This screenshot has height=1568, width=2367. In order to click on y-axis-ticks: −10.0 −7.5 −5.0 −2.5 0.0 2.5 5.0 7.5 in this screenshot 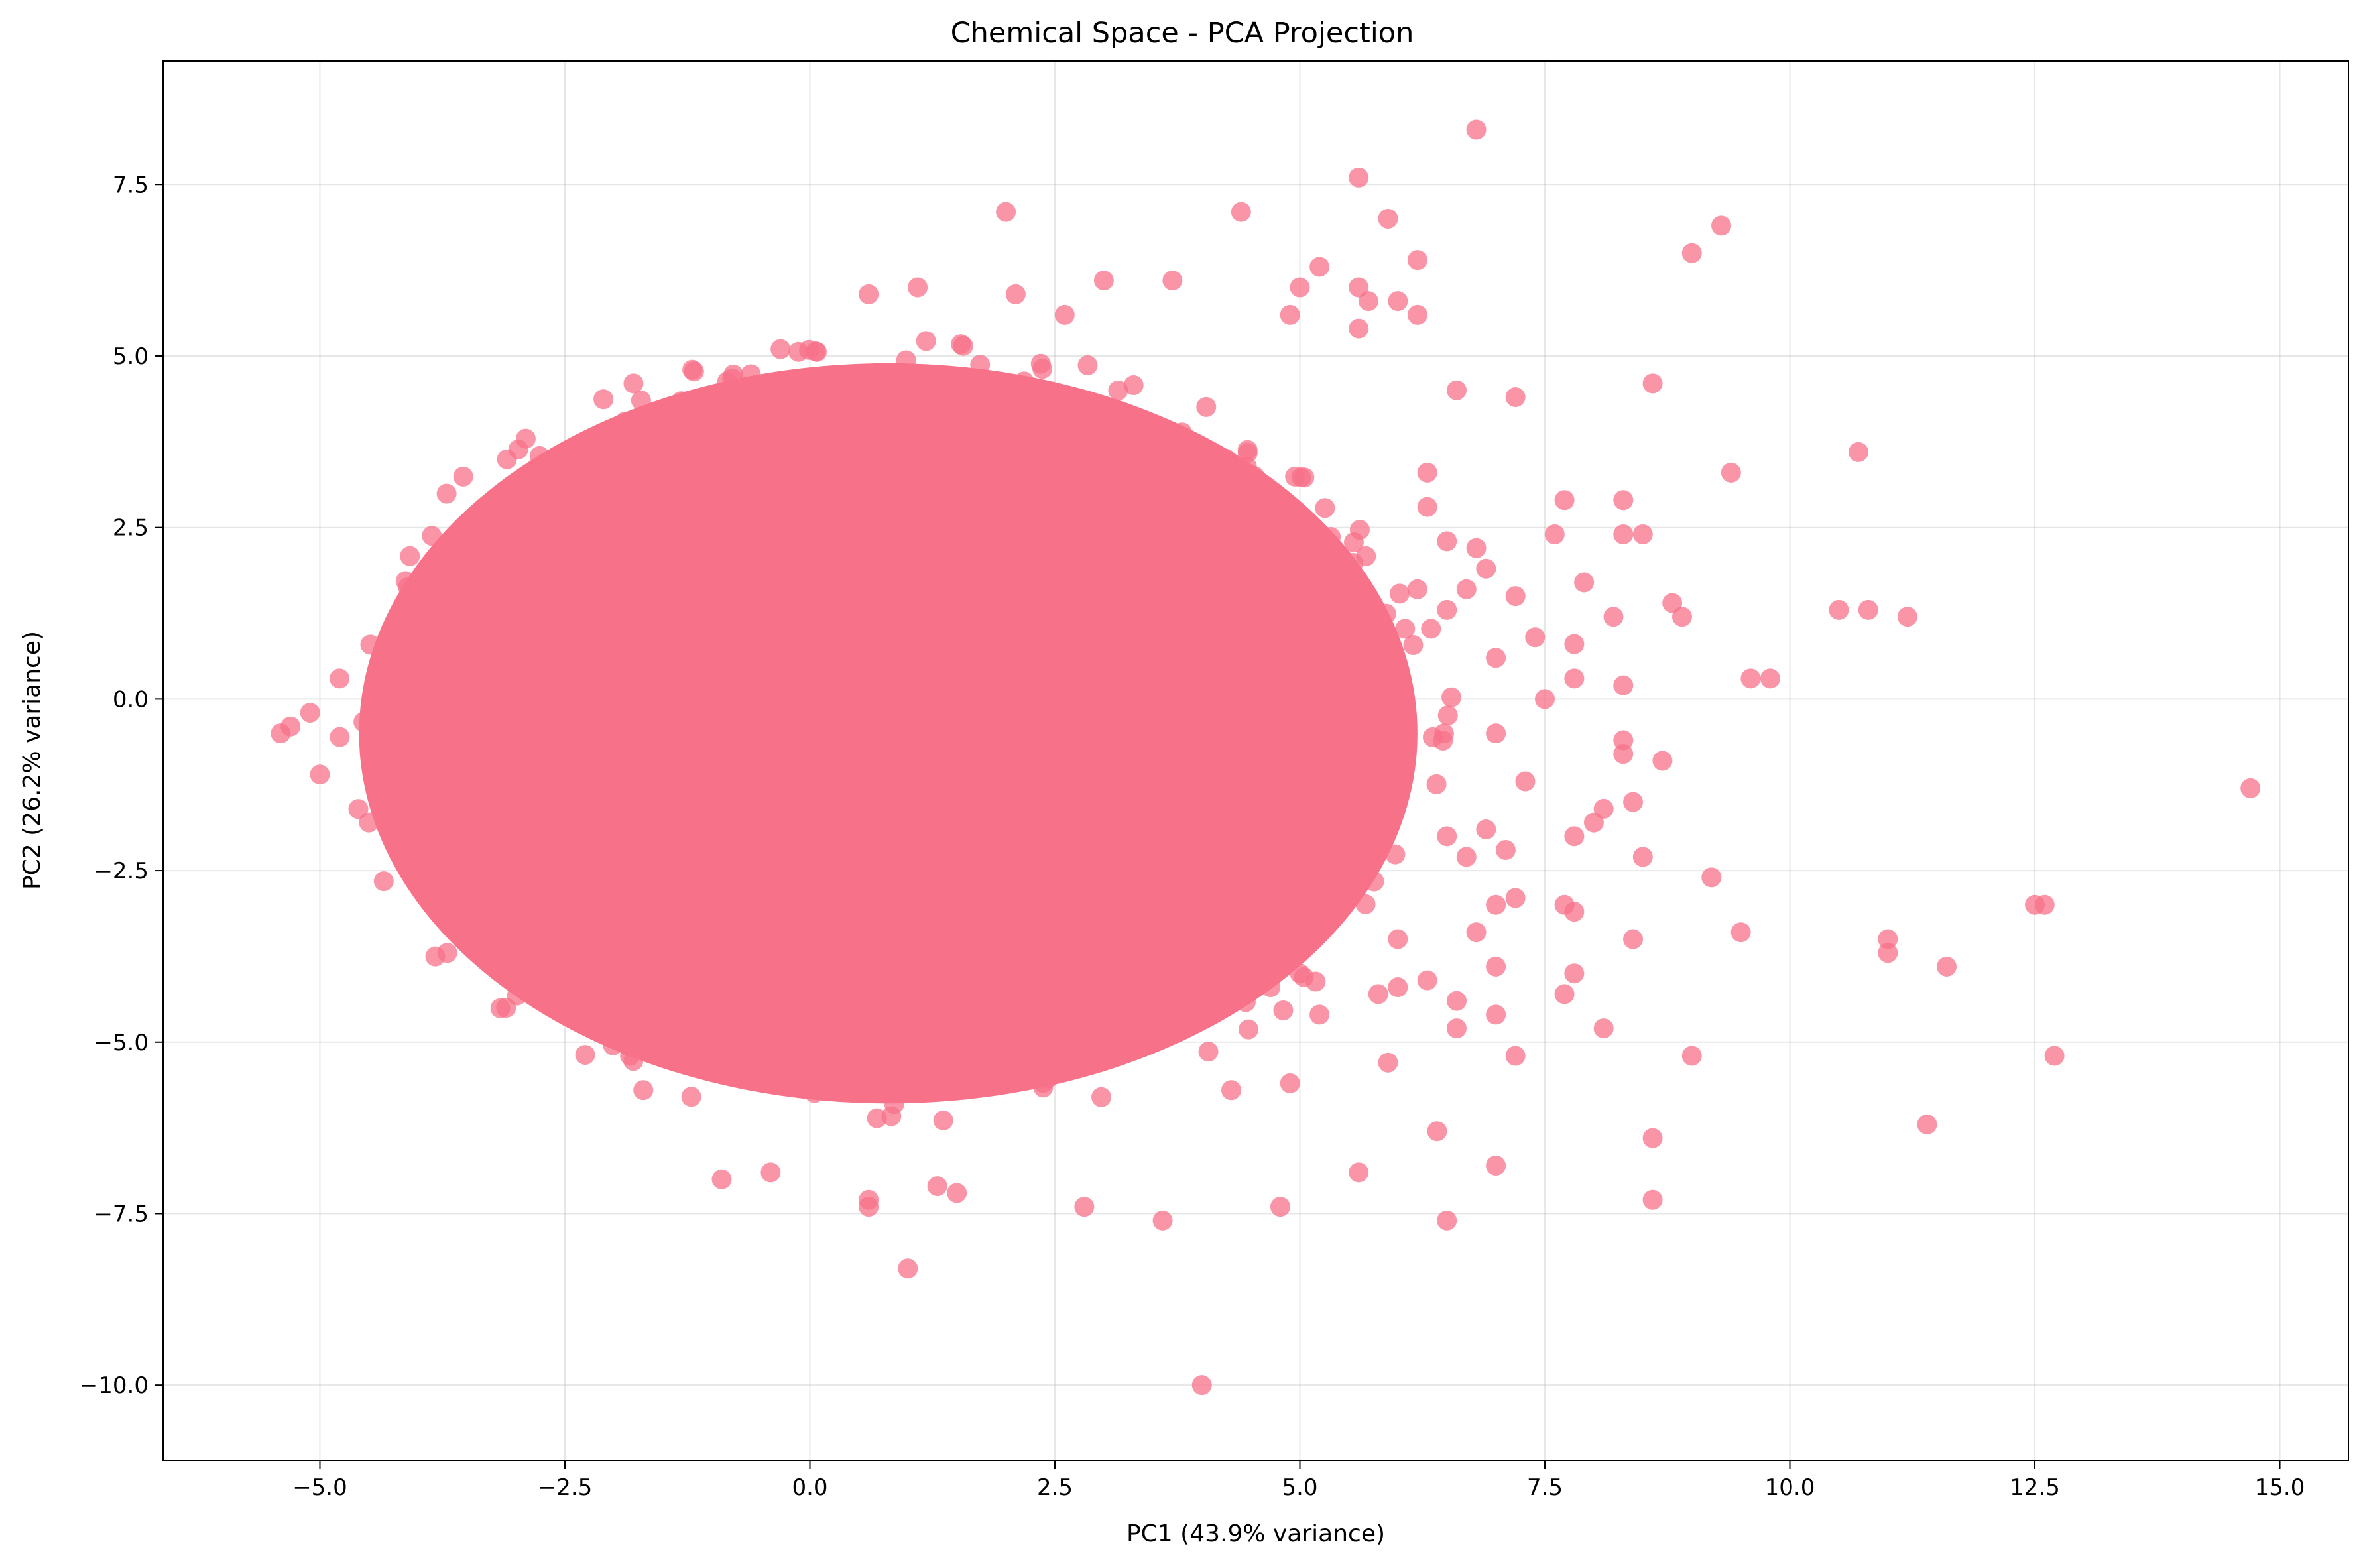, I will do `click(121, 785)`.